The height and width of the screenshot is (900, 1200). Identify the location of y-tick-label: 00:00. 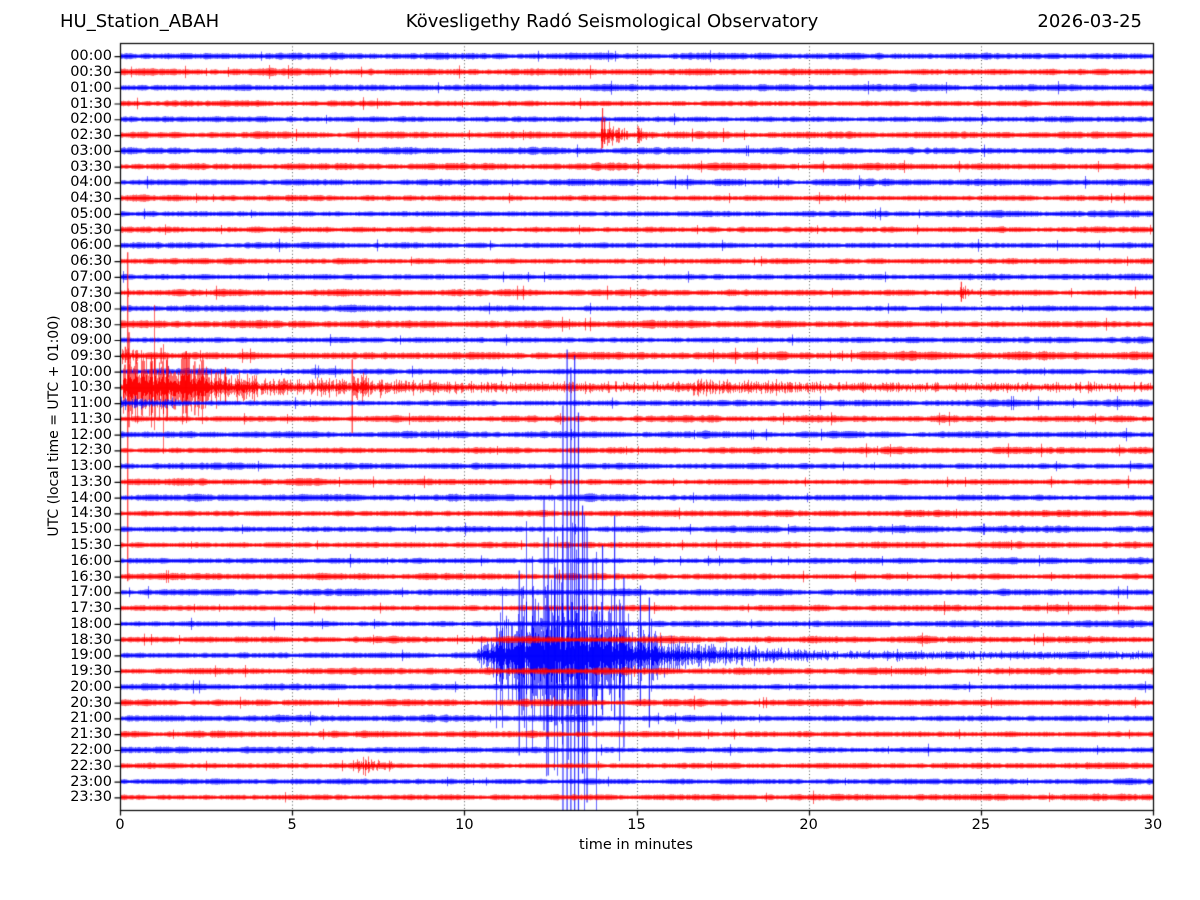
(91, 56).